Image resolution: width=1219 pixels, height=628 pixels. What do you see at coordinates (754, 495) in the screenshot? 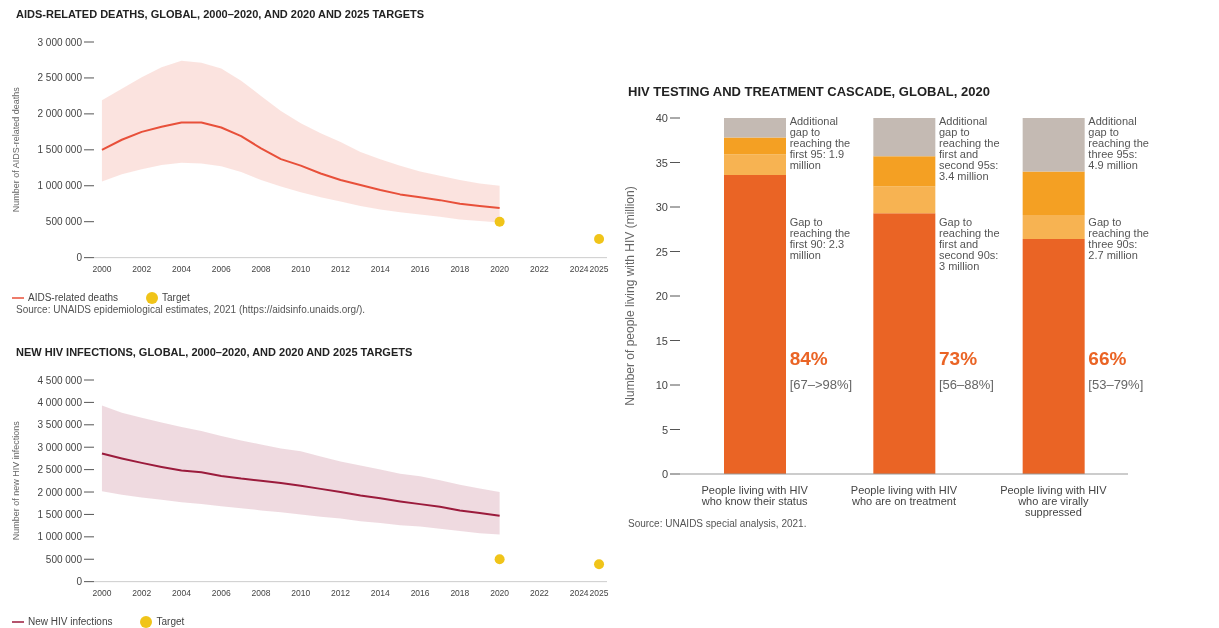
I see `x-tick-label: People living with HIV who know their status` at bounding box center [754, 495].